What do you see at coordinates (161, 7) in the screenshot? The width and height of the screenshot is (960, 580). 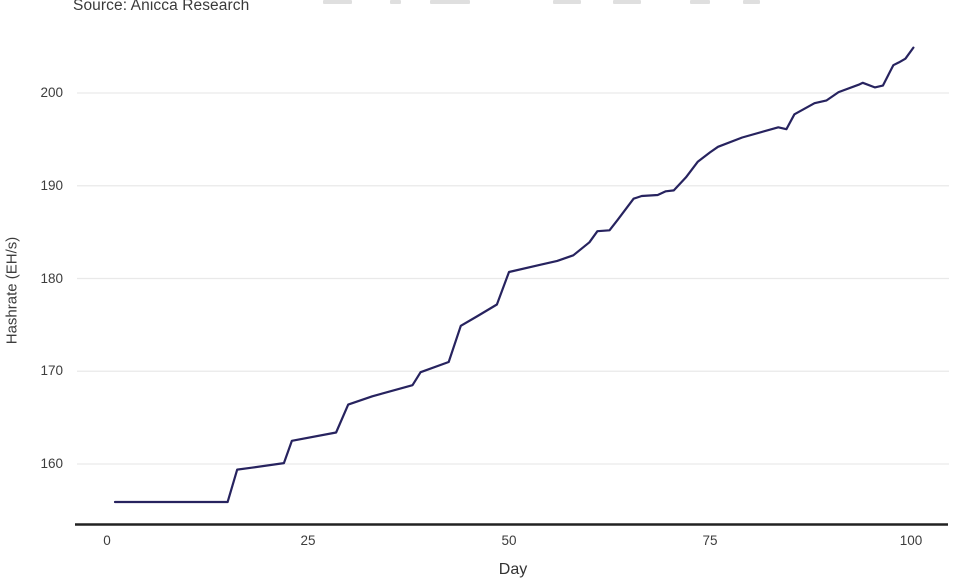 I see `source-note: Source: Anicca Research` at bounding box center [161, 7].